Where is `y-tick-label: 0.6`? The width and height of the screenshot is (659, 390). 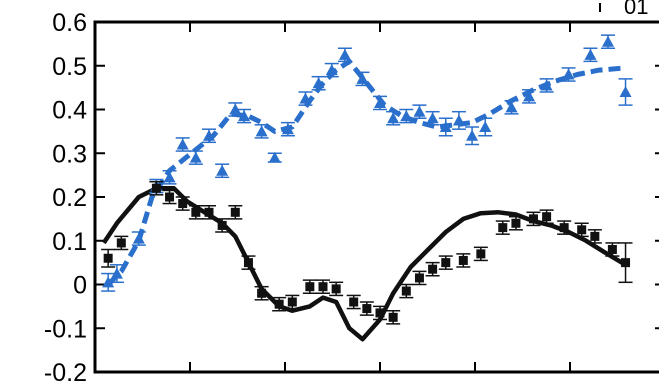
y-tick-label: 0.6 is located at coordinates (69, 23).